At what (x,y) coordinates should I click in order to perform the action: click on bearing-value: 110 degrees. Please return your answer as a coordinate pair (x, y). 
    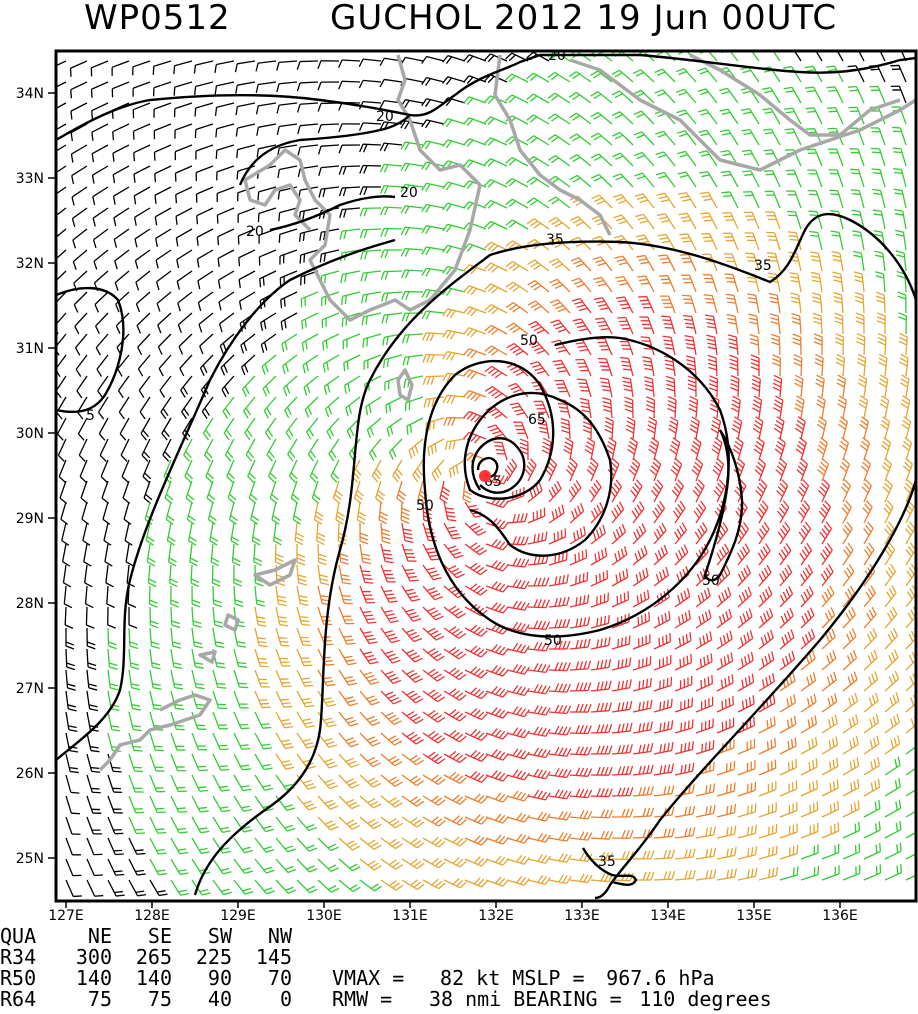
    Looking at the image, I should click on (705, 999).